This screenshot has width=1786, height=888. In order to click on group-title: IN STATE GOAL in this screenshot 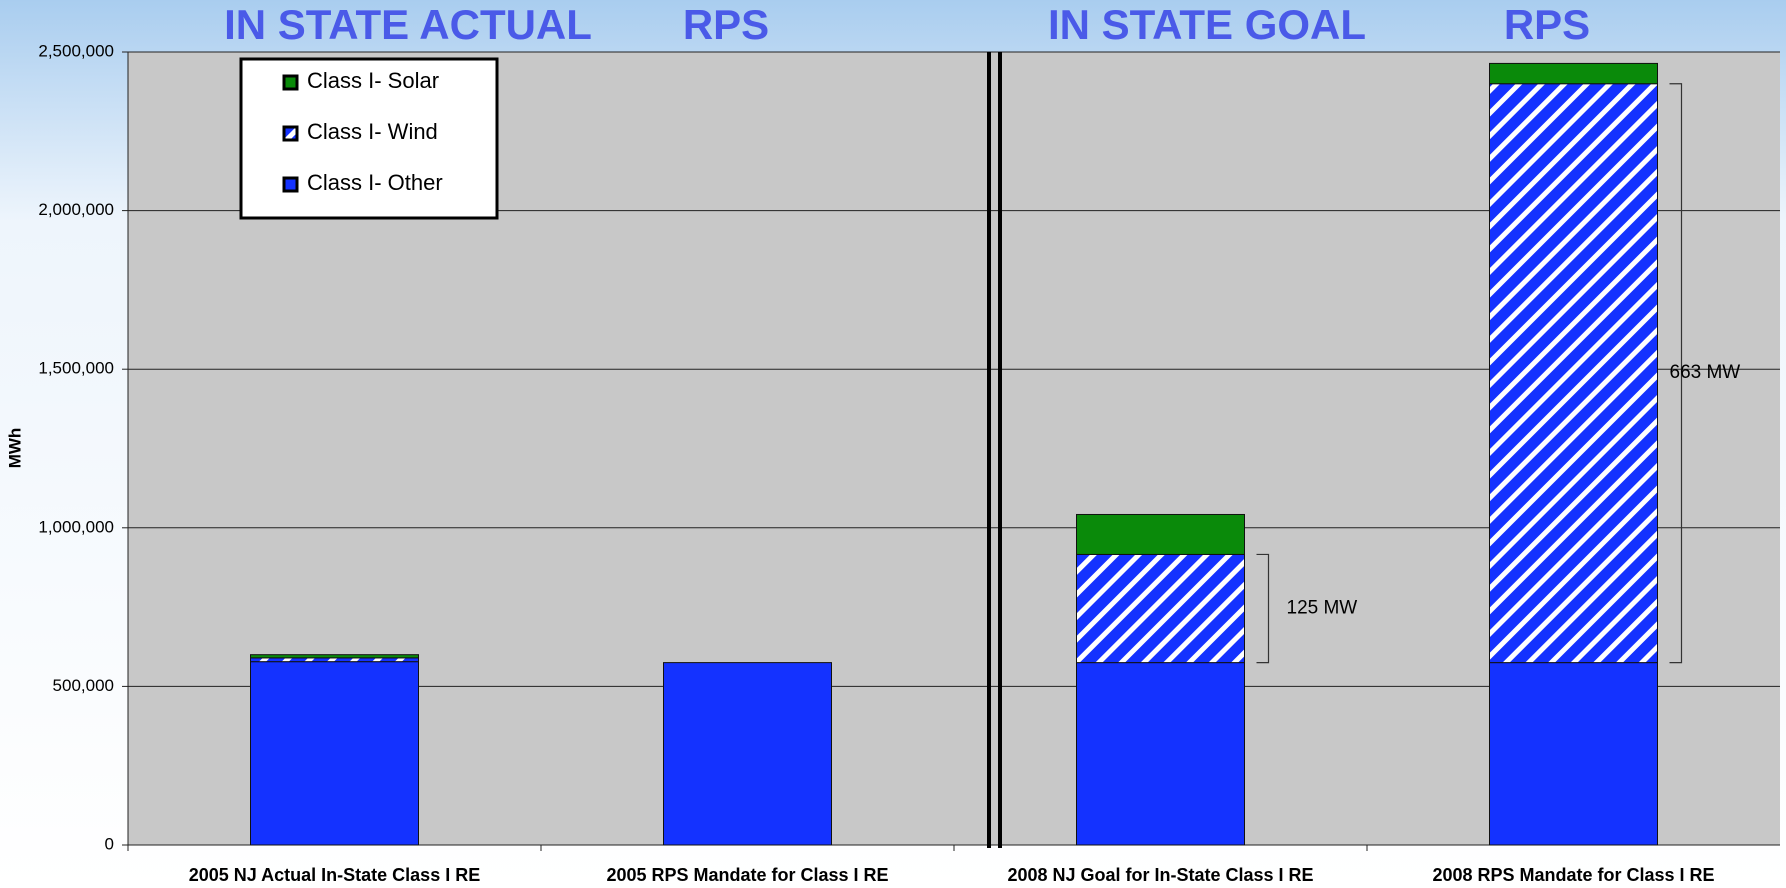, I will do `click(1207, 24)`.